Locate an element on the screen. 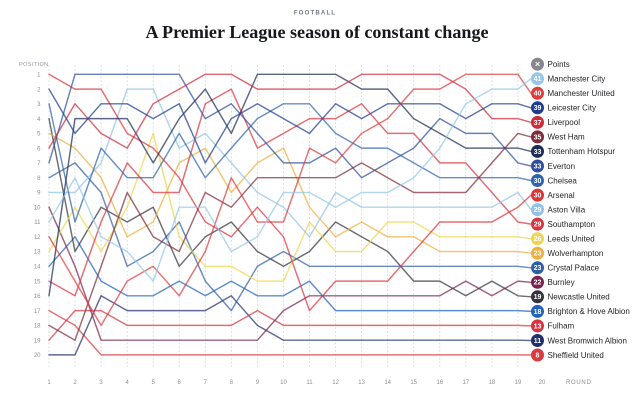  svg-text: West Ham is located at coordinates (567, 137).